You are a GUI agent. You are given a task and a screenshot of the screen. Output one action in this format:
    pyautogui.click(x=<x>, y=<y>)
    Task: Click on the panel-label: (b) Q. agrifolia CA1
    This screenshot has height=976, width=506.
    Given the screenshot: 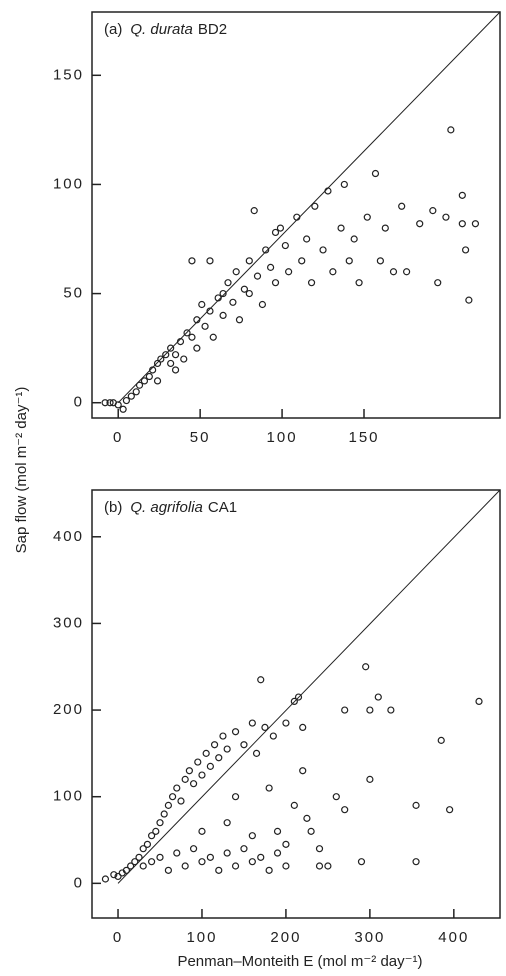 What is the action you would take?
    pyautogui.click(x=170, y=507)
    